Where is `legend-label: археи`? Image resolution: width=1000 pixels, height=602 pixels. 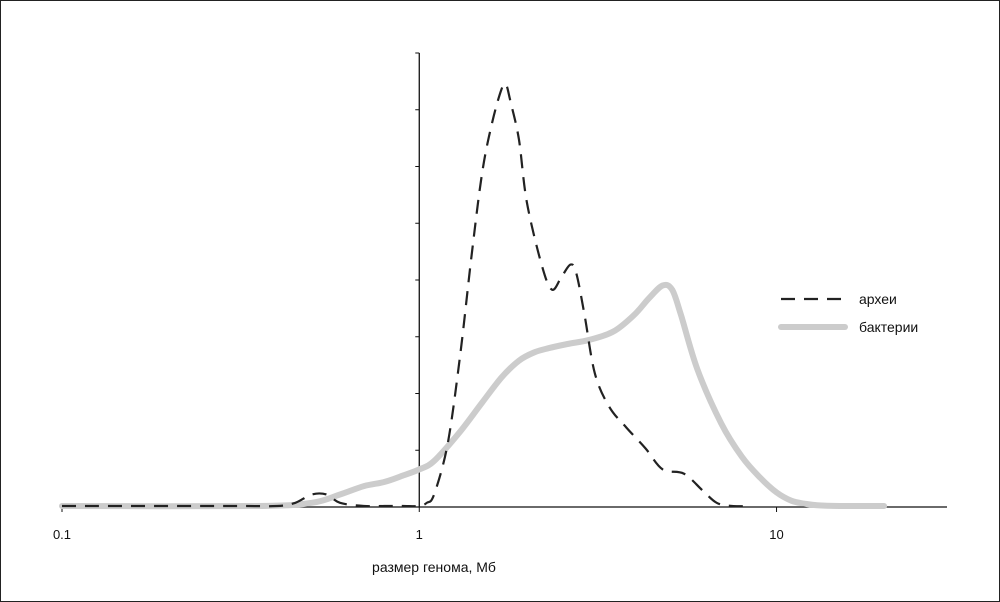
legend-label: археи is located at coordinates (878, 299).